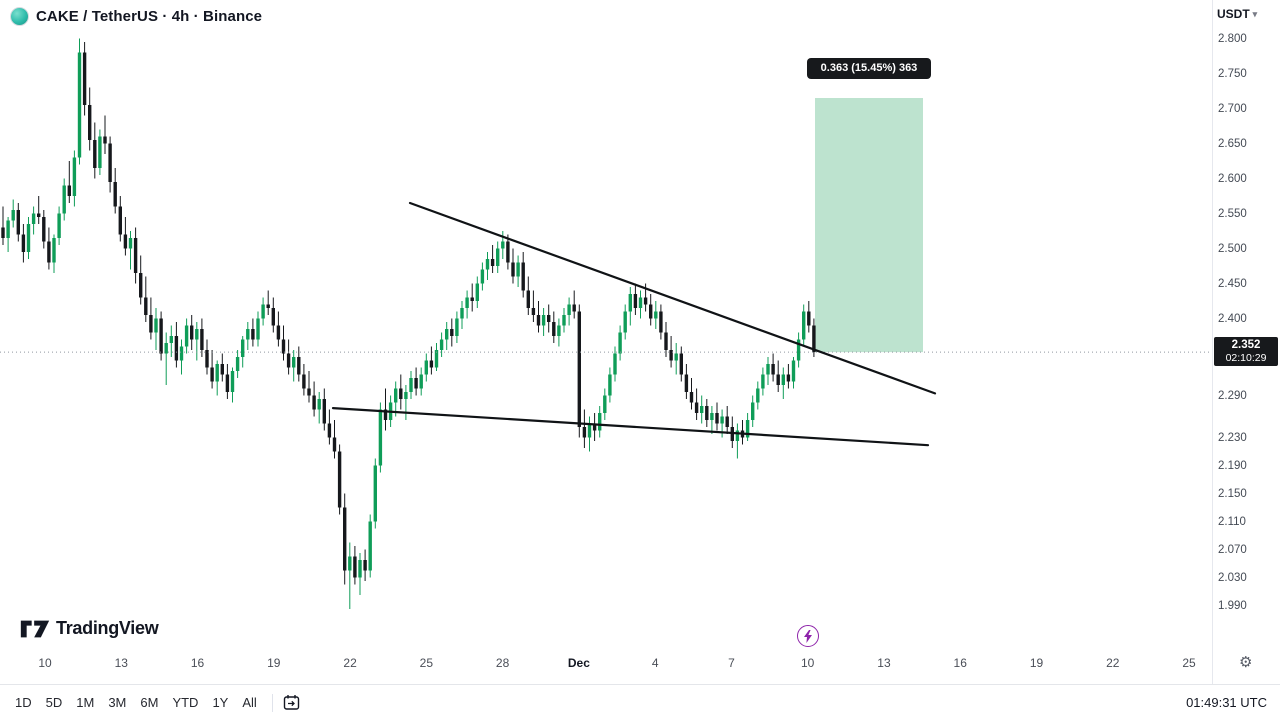  I want to click on measure-tool-label: 0.363 (15.45%) 363, so click(869, 68).